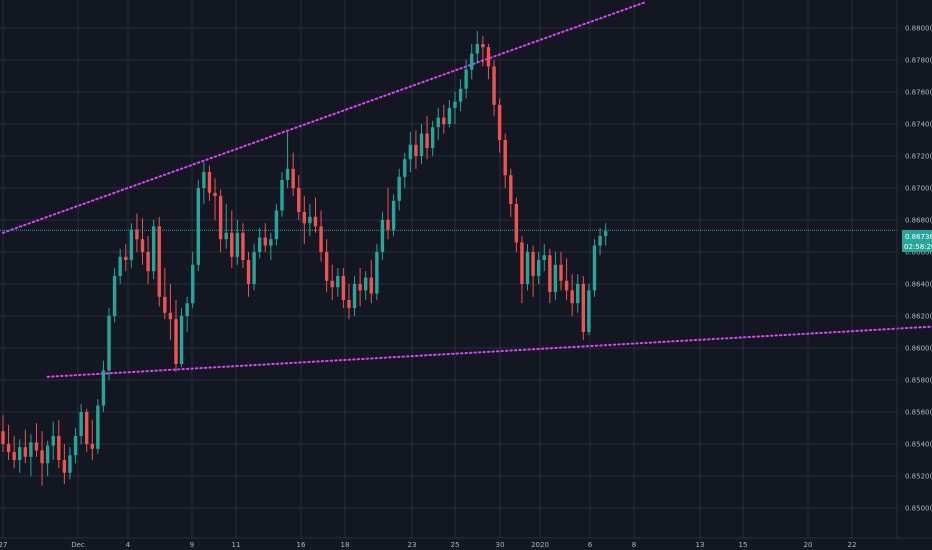 This screenshot has height=550, width=932. Describe the element at coordinates (428, 545) in the screenshot. I see `time-axis: 27 Dec 4 9 11 16 18 23 25 30 2020 6 8 13 15 20 22` at that location.